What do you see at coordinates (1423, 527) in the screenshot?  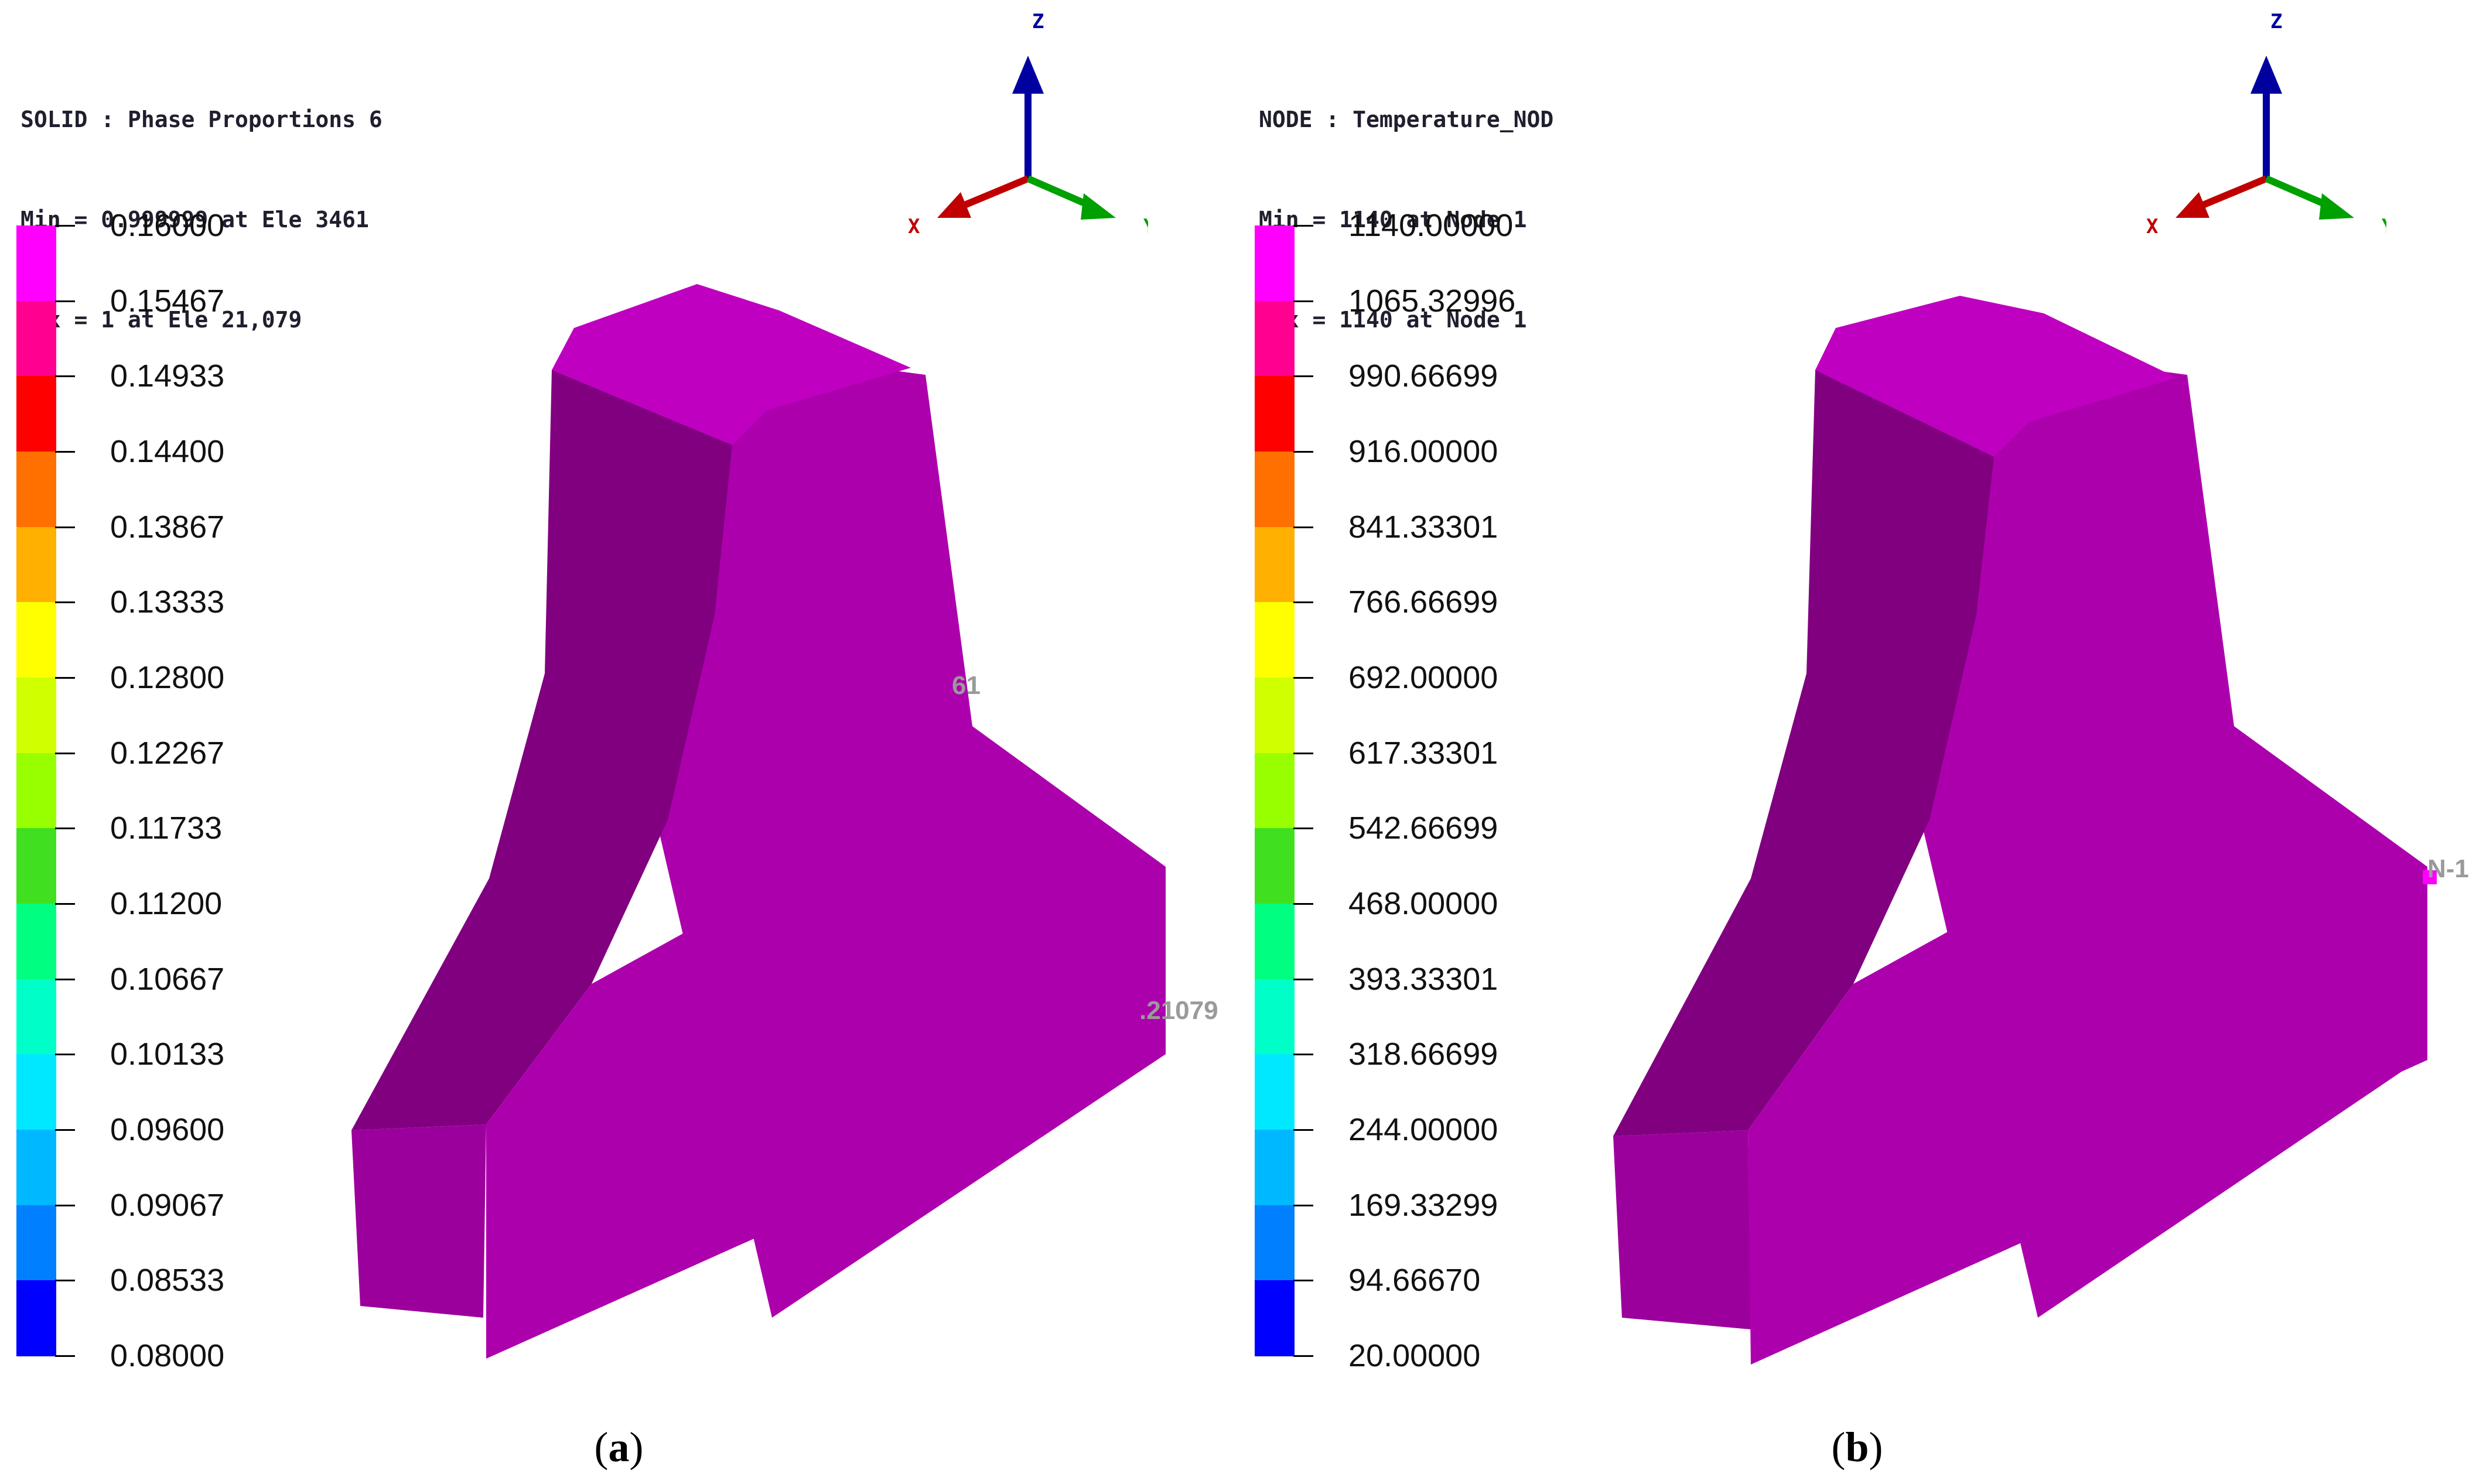 I see `legend-value: 841.33301` at bounding box center [1423, 527].